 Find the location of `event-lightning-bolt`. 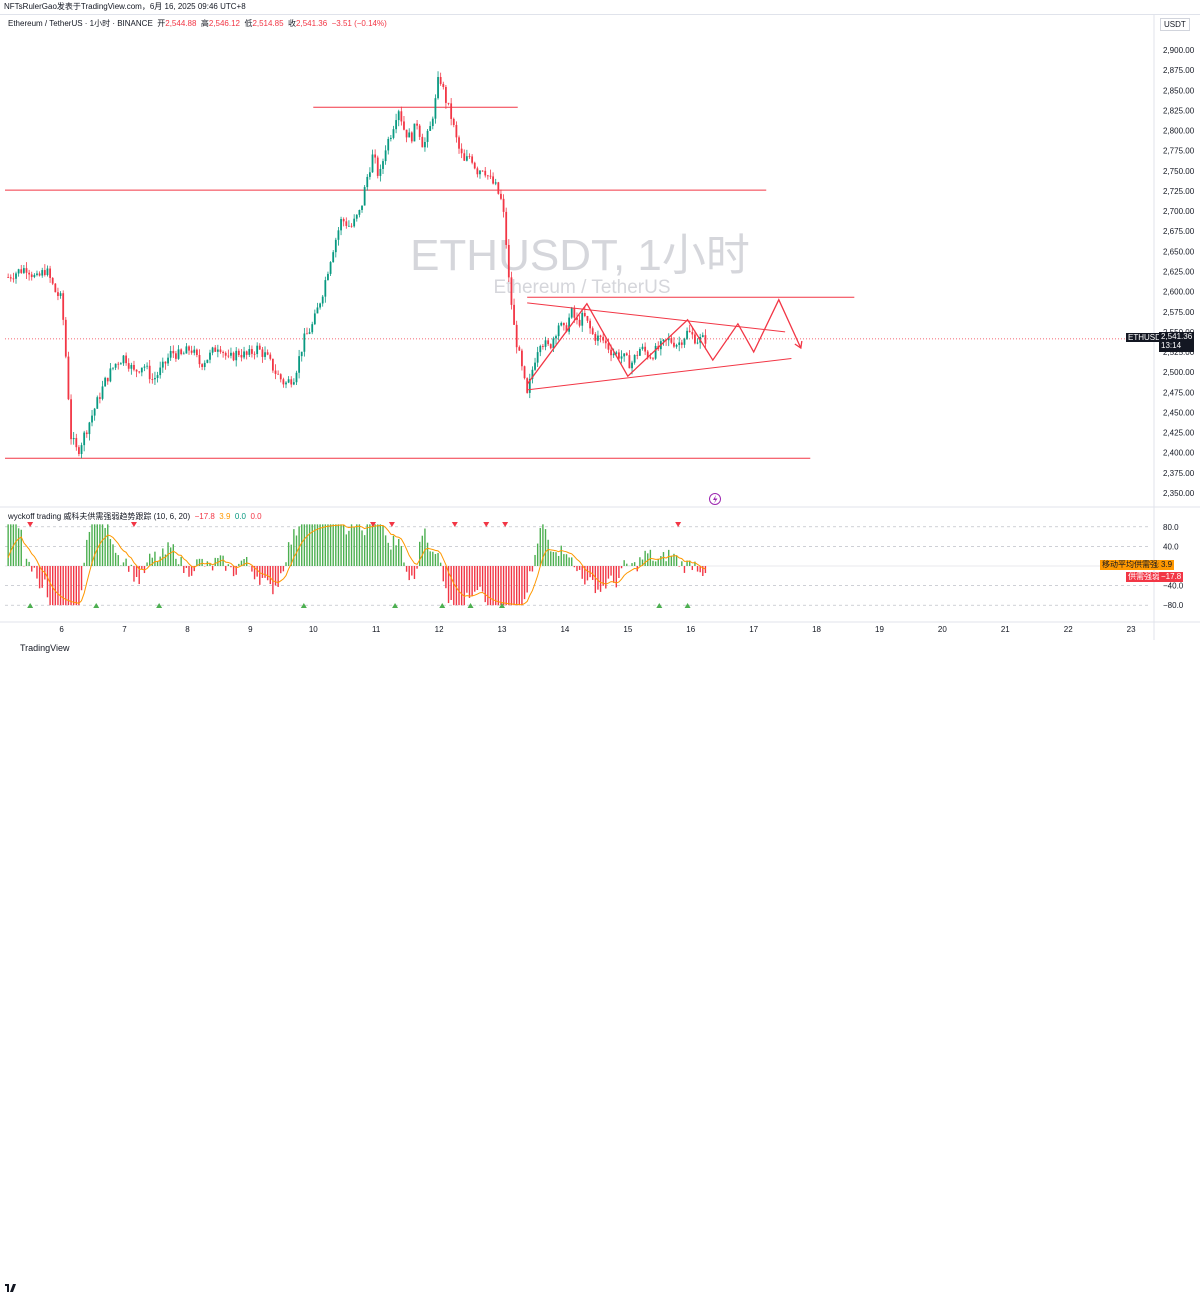

event-lightning-bolt is located at coordinates (715, 499).